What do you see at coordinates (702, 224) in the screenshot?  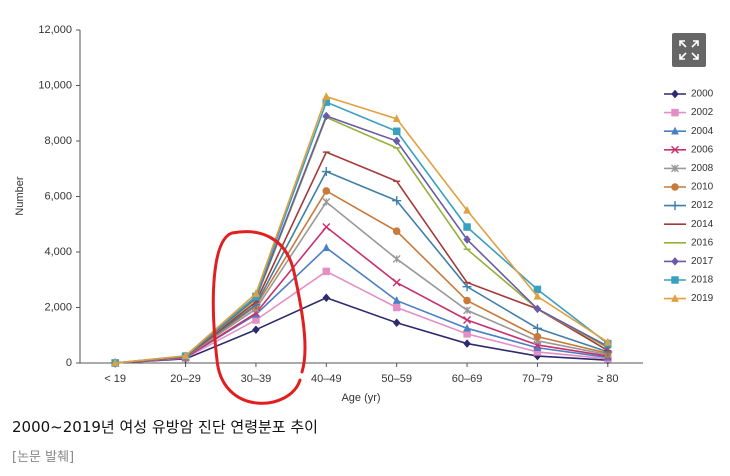 I see `legend-label: 2014` at bounding box center [702, 224].